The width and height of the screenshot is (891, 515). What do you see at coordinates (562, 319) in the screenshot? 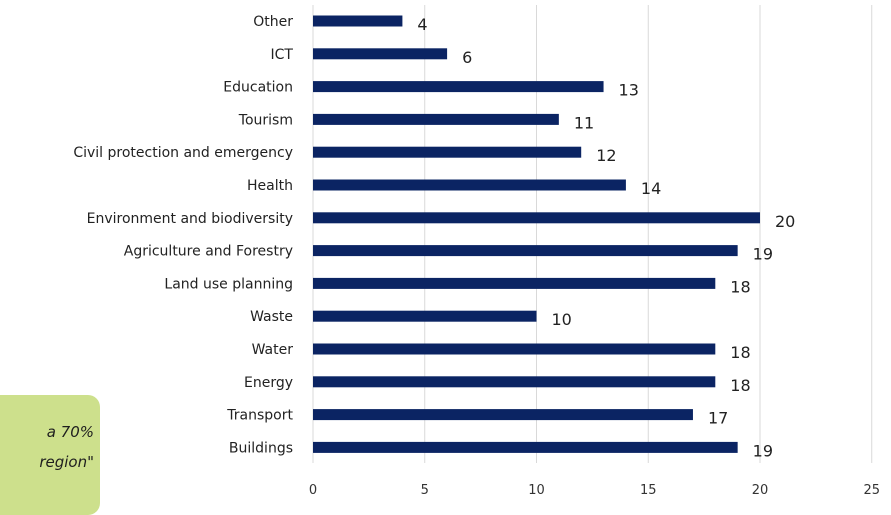
I see `data-label: 10` at bounding box center [562, 319].